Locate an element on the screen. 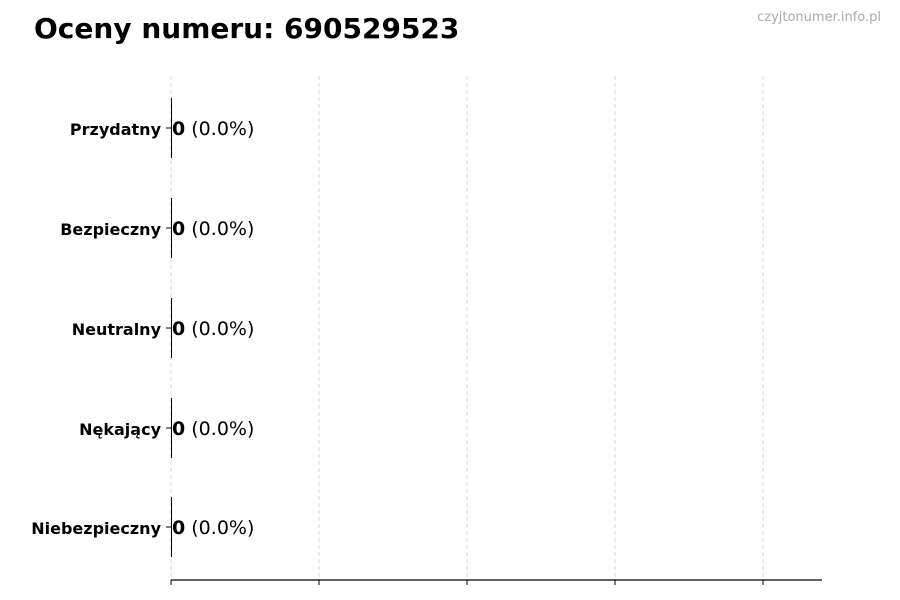 The image size is (900, 600). category-label: Przydatny is located at coordinates (116, 129).